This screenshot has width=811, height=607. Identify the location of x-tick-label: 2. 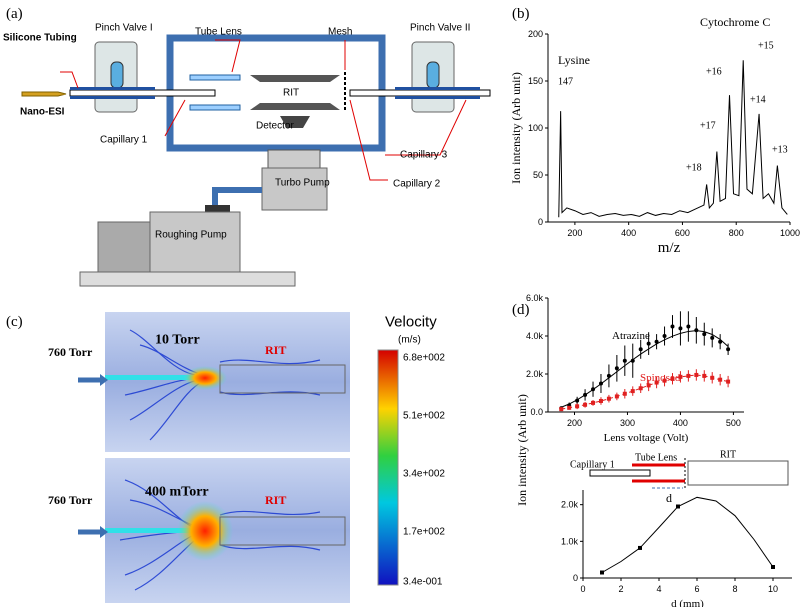
(620, 589).